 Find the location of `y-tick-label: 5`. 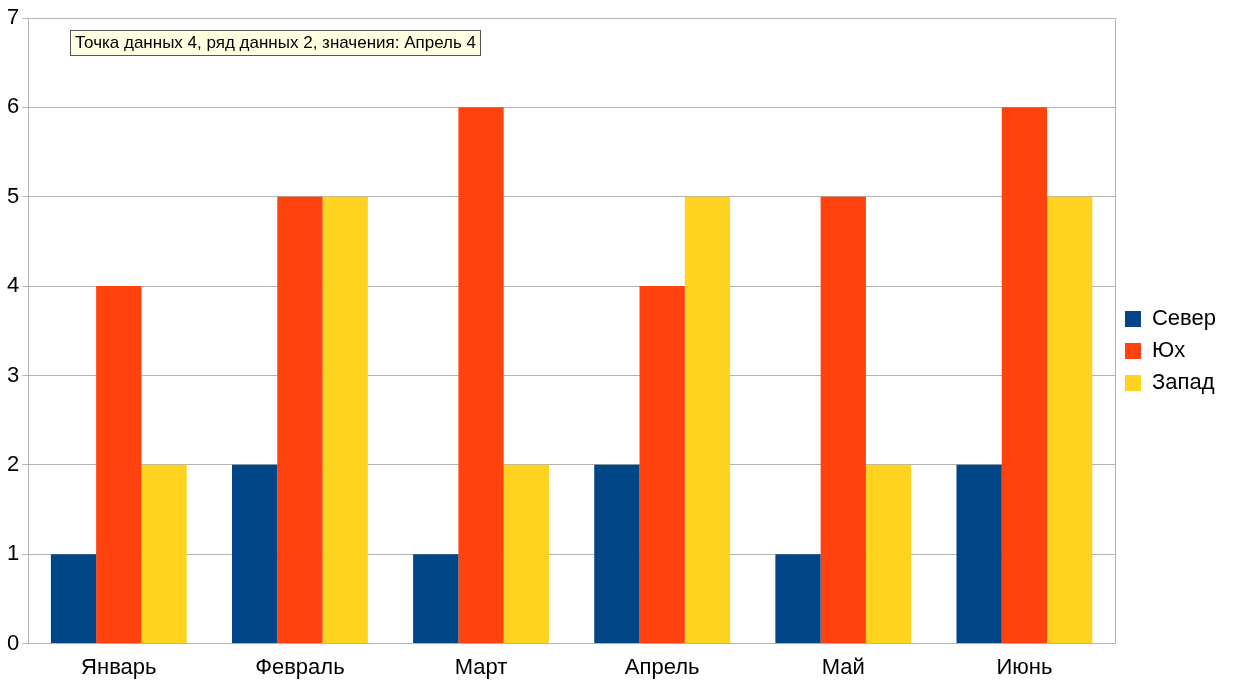

y-tick-label: 5 is located at coordinates (13, 195).